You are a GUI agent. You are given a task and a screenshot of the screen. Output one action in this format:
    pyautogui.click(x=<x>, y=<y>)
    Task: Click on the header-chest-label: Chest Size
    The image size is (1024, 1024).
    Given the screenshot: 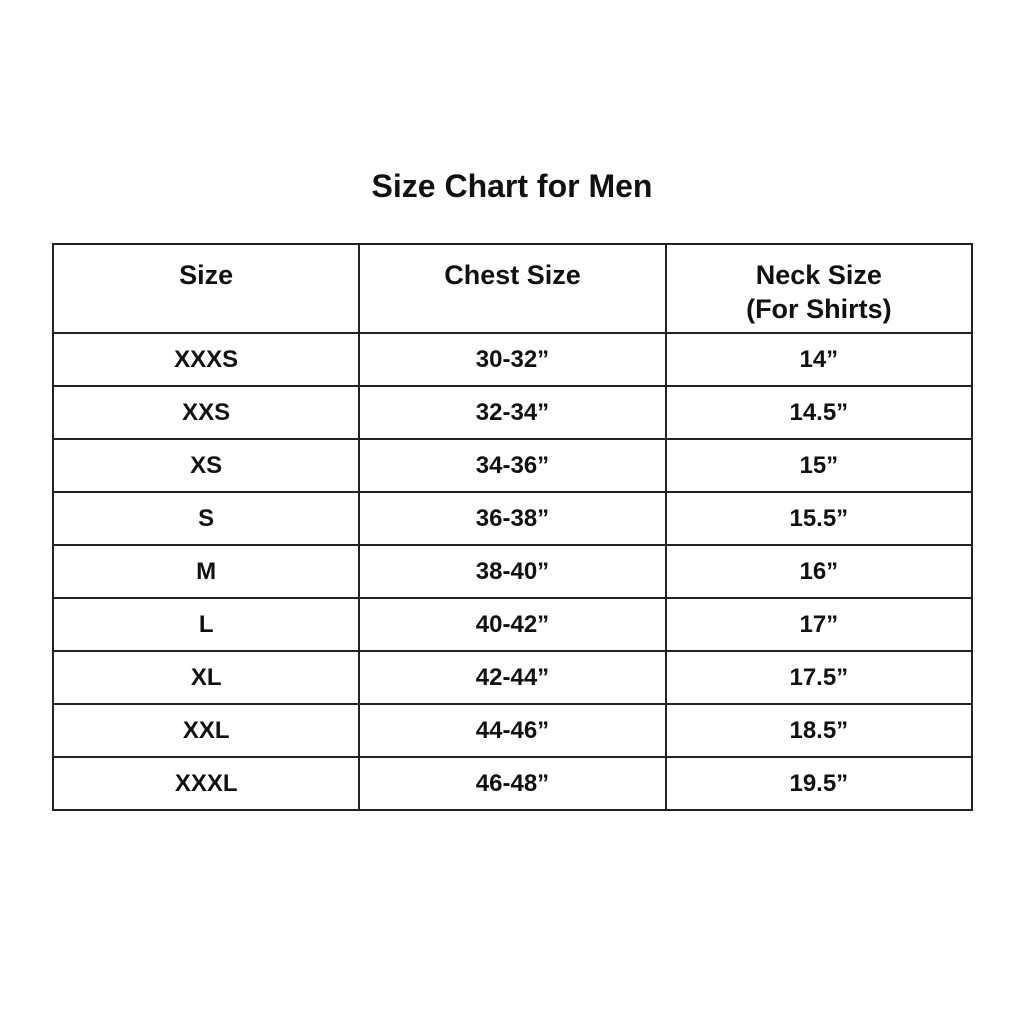 What is the action you would take?
    pyautogui.click(x=512, y=275)
    